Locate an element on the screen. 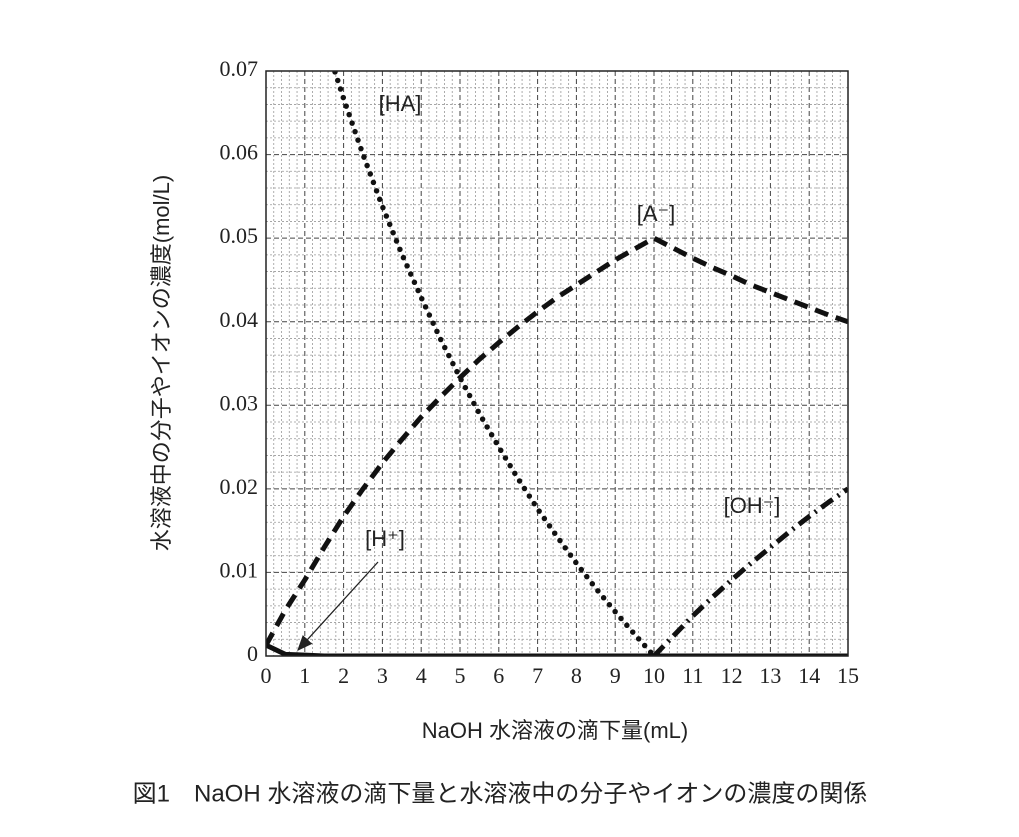  x-tick-label: 11 is located at coordinates (692, 675).